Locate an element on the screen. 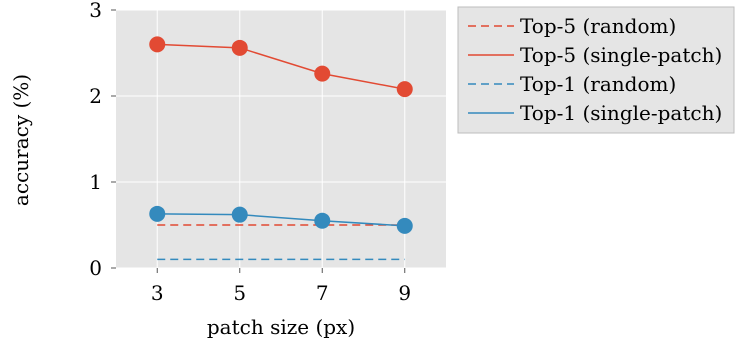 The height and width of the screenshot is (345, 738). y-tick-label: 3 is located at coordinates (95, 11).